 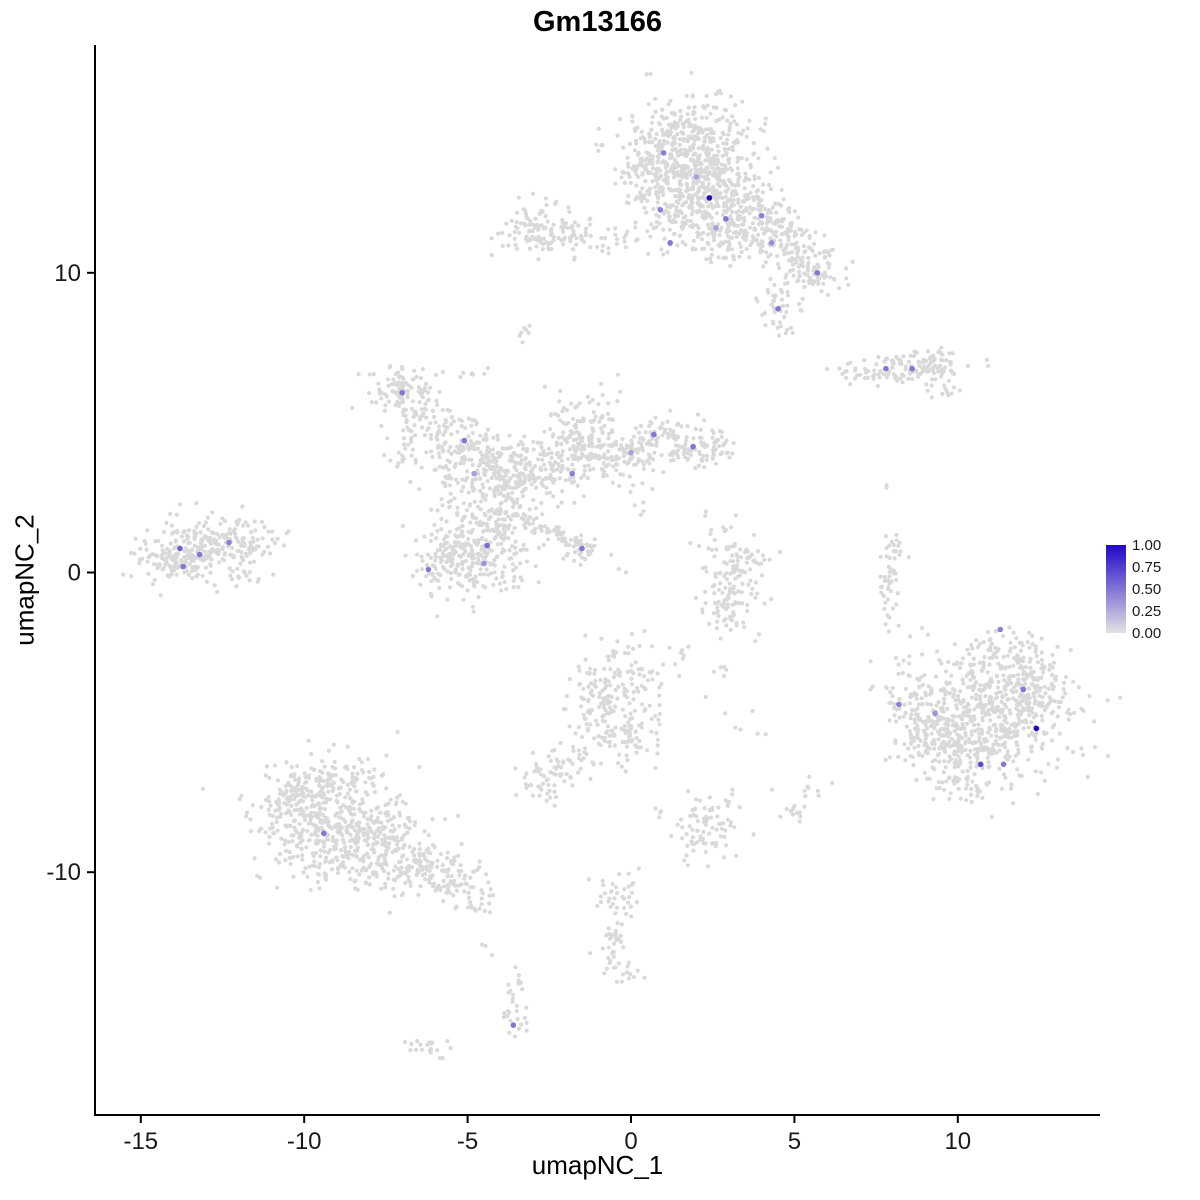 I want to click on legend-tick-label: 0.50, so click(x=1146, y=589).